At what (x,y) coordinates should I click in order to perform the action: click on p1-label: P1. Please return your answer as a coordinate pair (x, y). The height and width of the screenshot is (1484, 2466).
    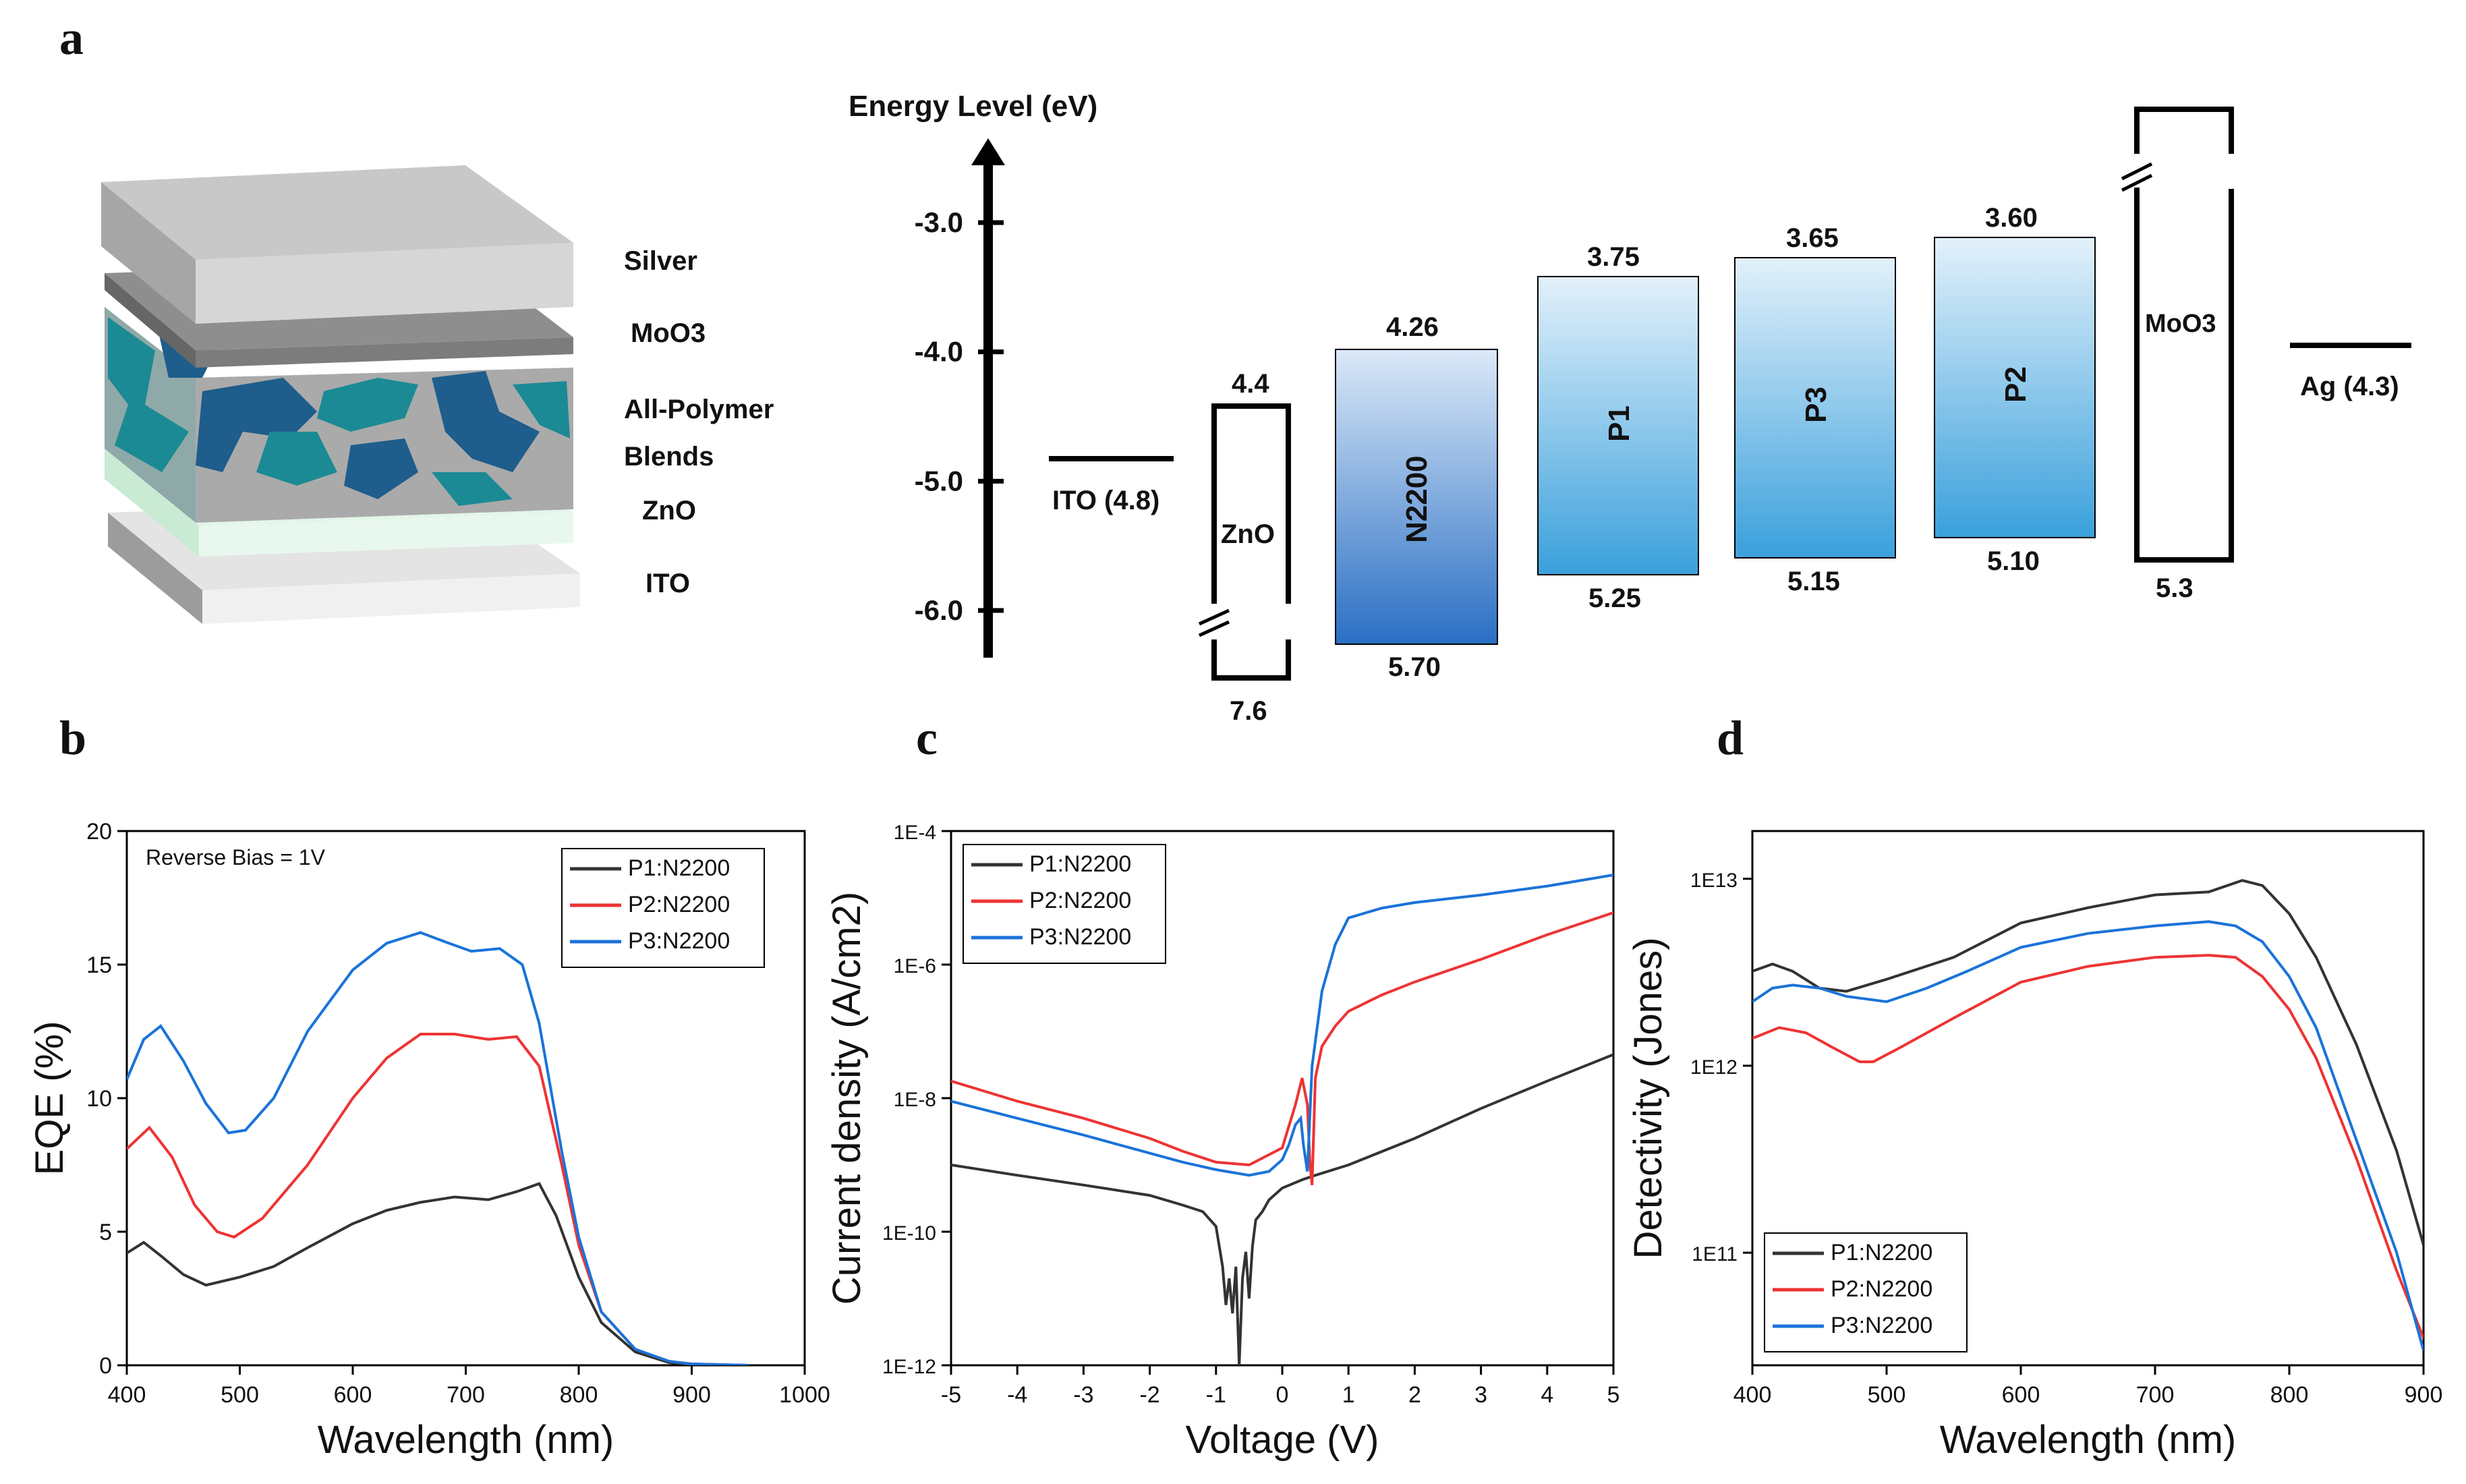
    Looking at the image, I should click on (1619, 424).